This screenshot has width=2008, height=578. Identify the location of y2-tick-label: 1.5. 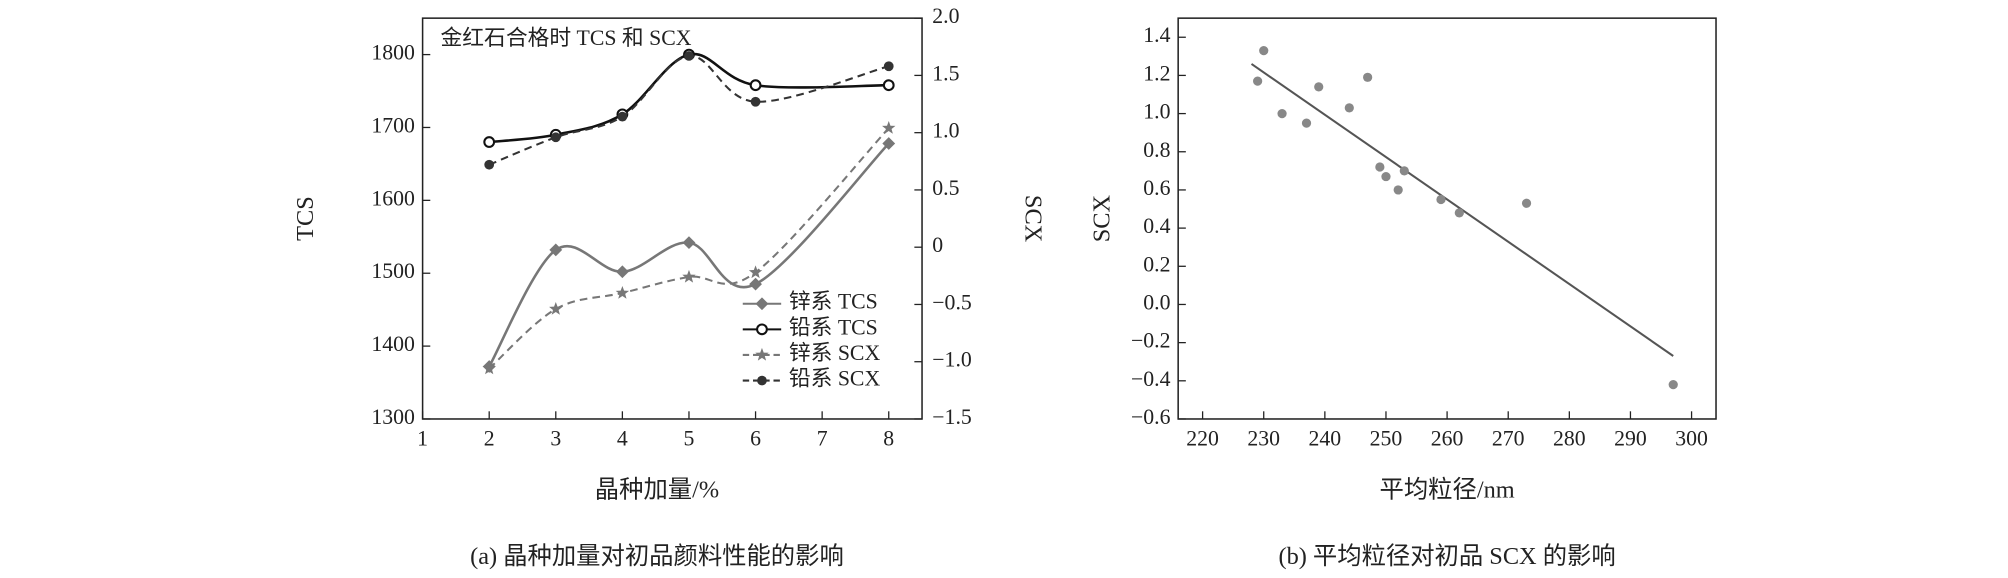
(945, 73).